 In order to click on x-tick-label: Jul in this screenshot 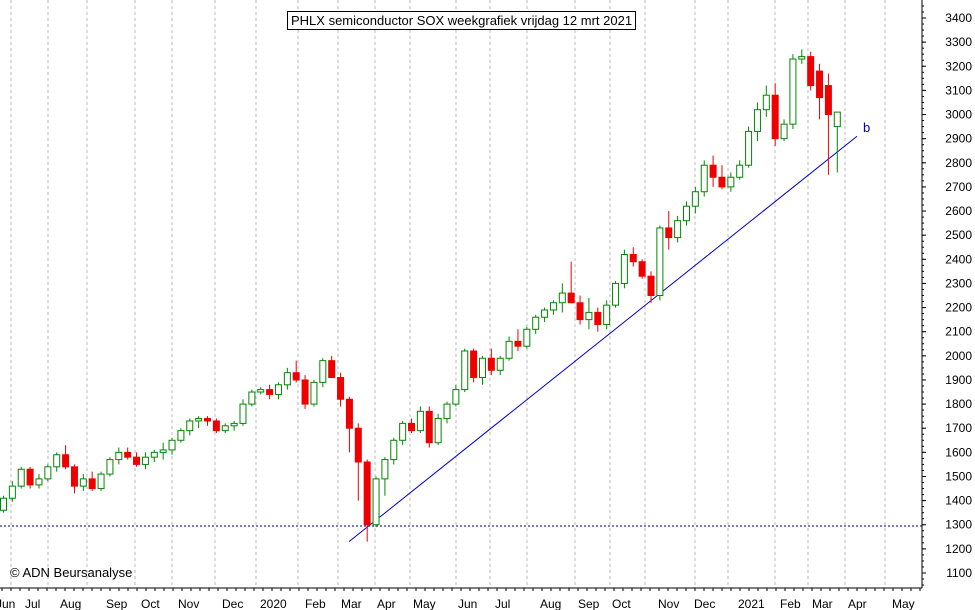, I will do `click(32, 603)`.